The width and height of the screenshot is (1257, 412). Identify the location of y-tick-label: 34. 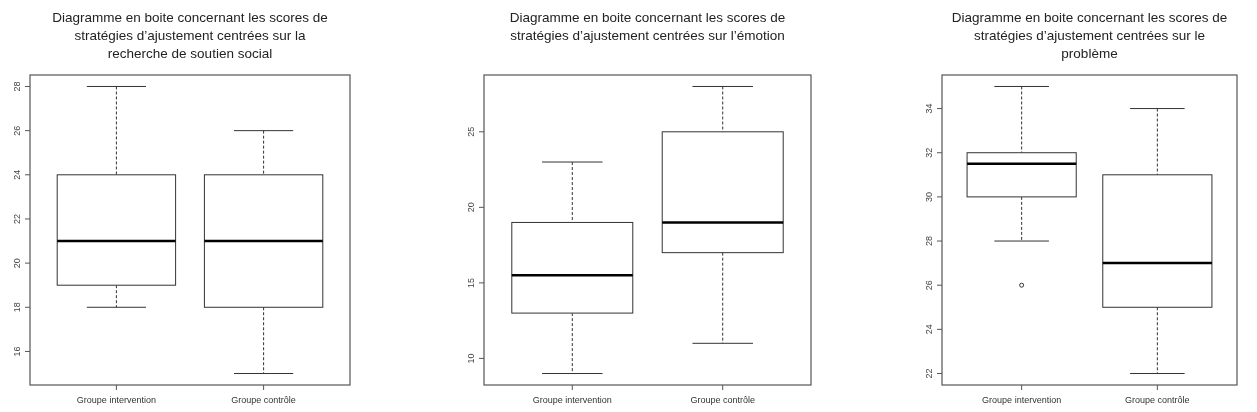
(929, 108).